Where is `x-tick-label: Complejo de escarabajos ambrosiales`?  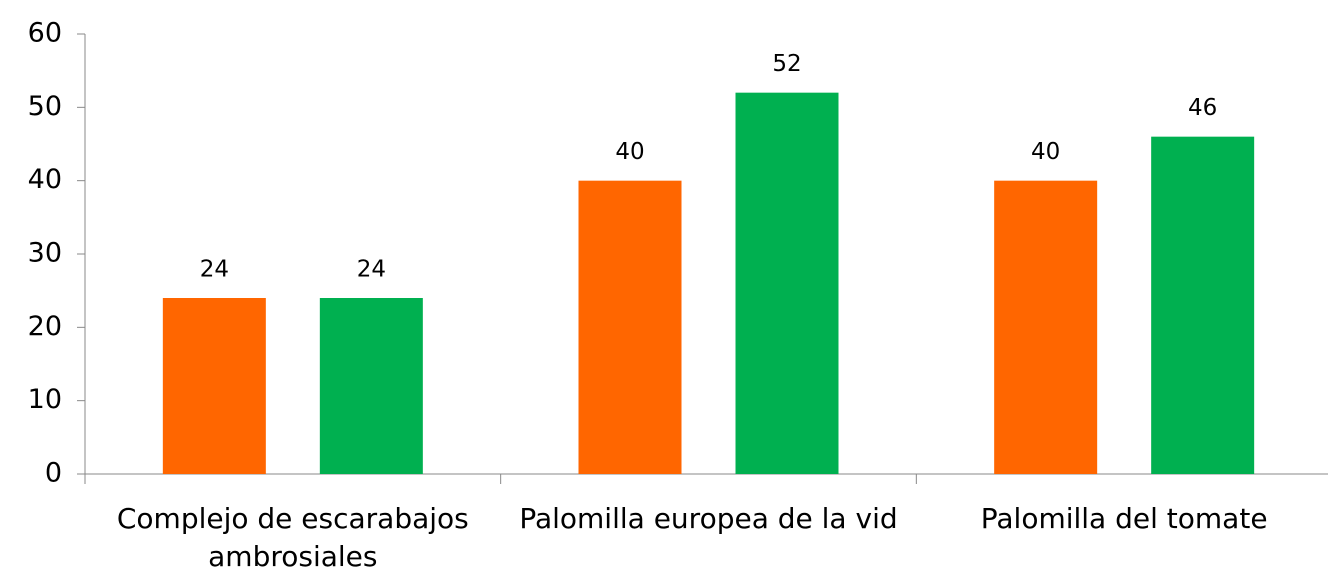
x-tick-label: Complejo de escarabajos ambrosiales is located at coordinates (292, 537).